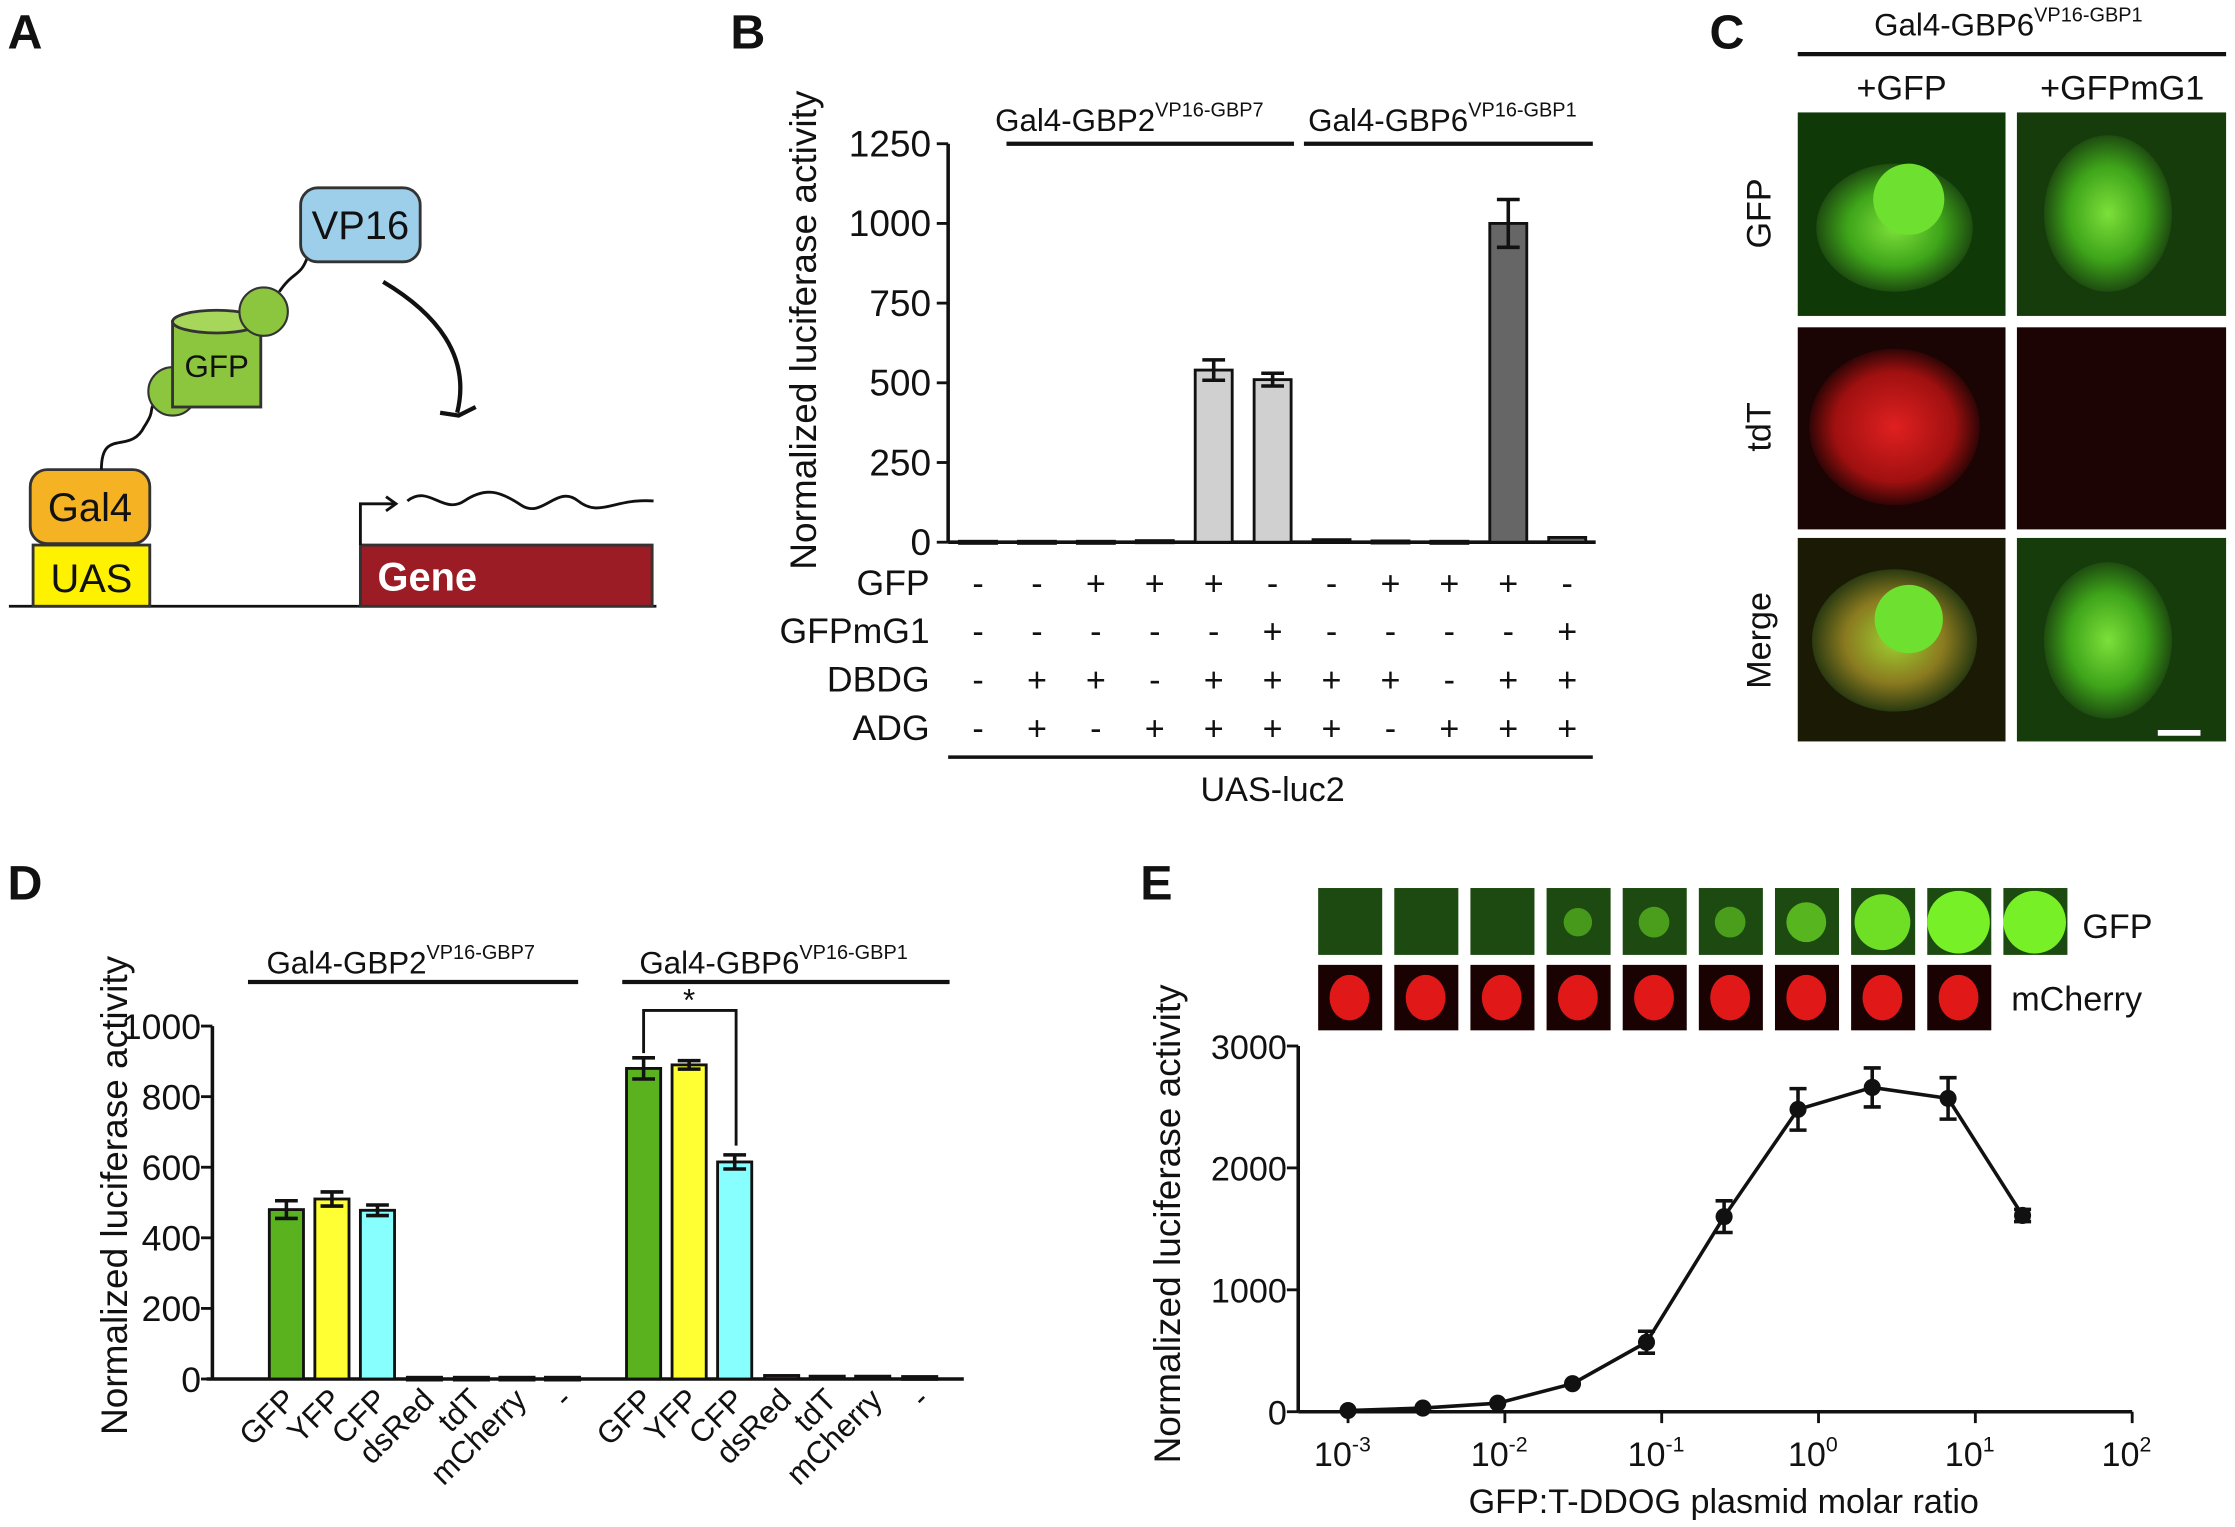  What do you see at coordinates (263, 311) in the screenshot?
I see `gbp-bead` at bounding box center [263, 311].